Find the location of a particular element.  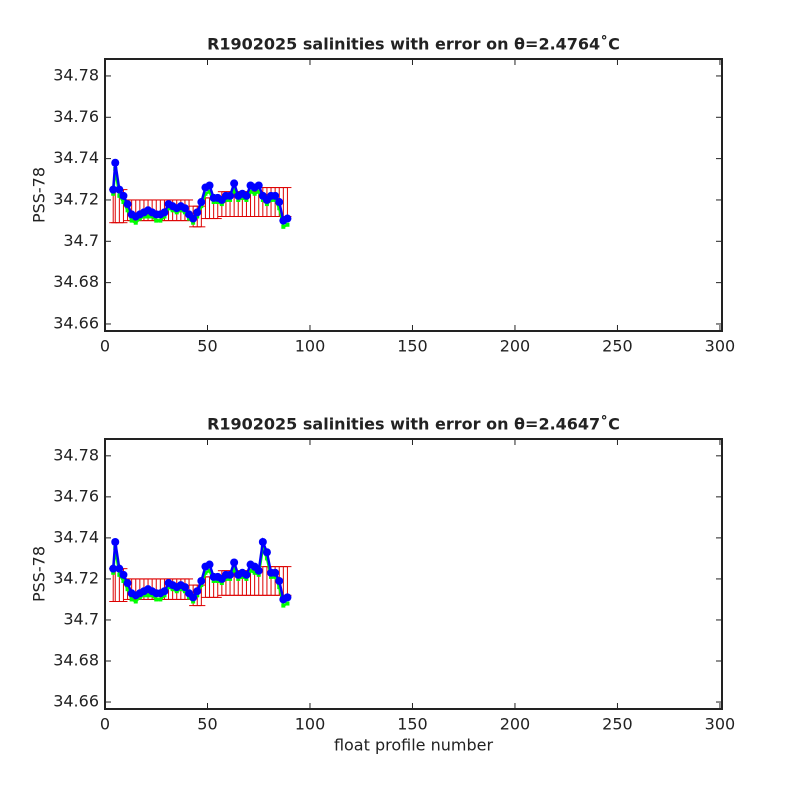

x-tick-label: 0 is located at coordinates (105, 724).